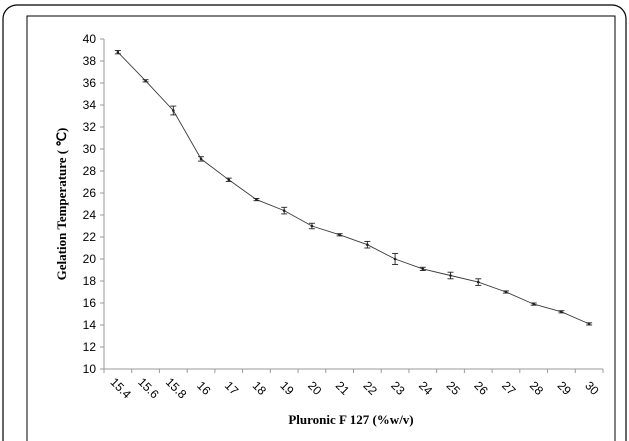  What do you see at coordinates (148, 388) in the screenshot?
I see `x-tick-label: 15.6` at bounding box center [148, 388].